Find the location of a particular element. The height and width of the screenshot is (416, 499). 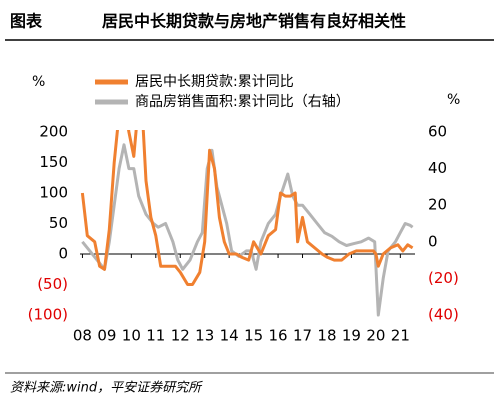

x-tick-label: 08 is located at coordinates (82, 336).